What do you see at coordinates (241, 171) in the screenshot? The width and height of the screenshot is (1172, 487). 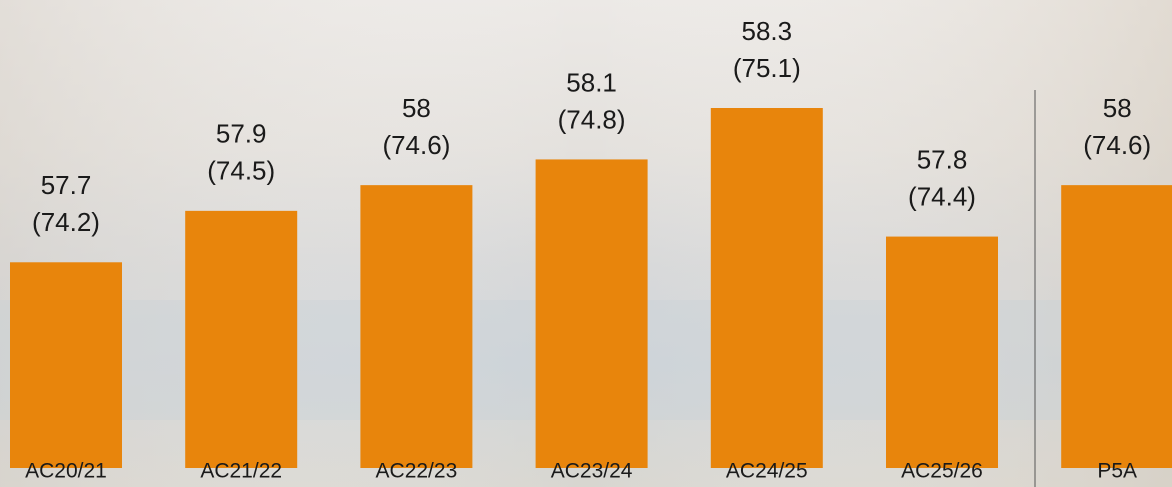 I see `secondary-value-label: (74.5)` at bounding box center [241, 171].